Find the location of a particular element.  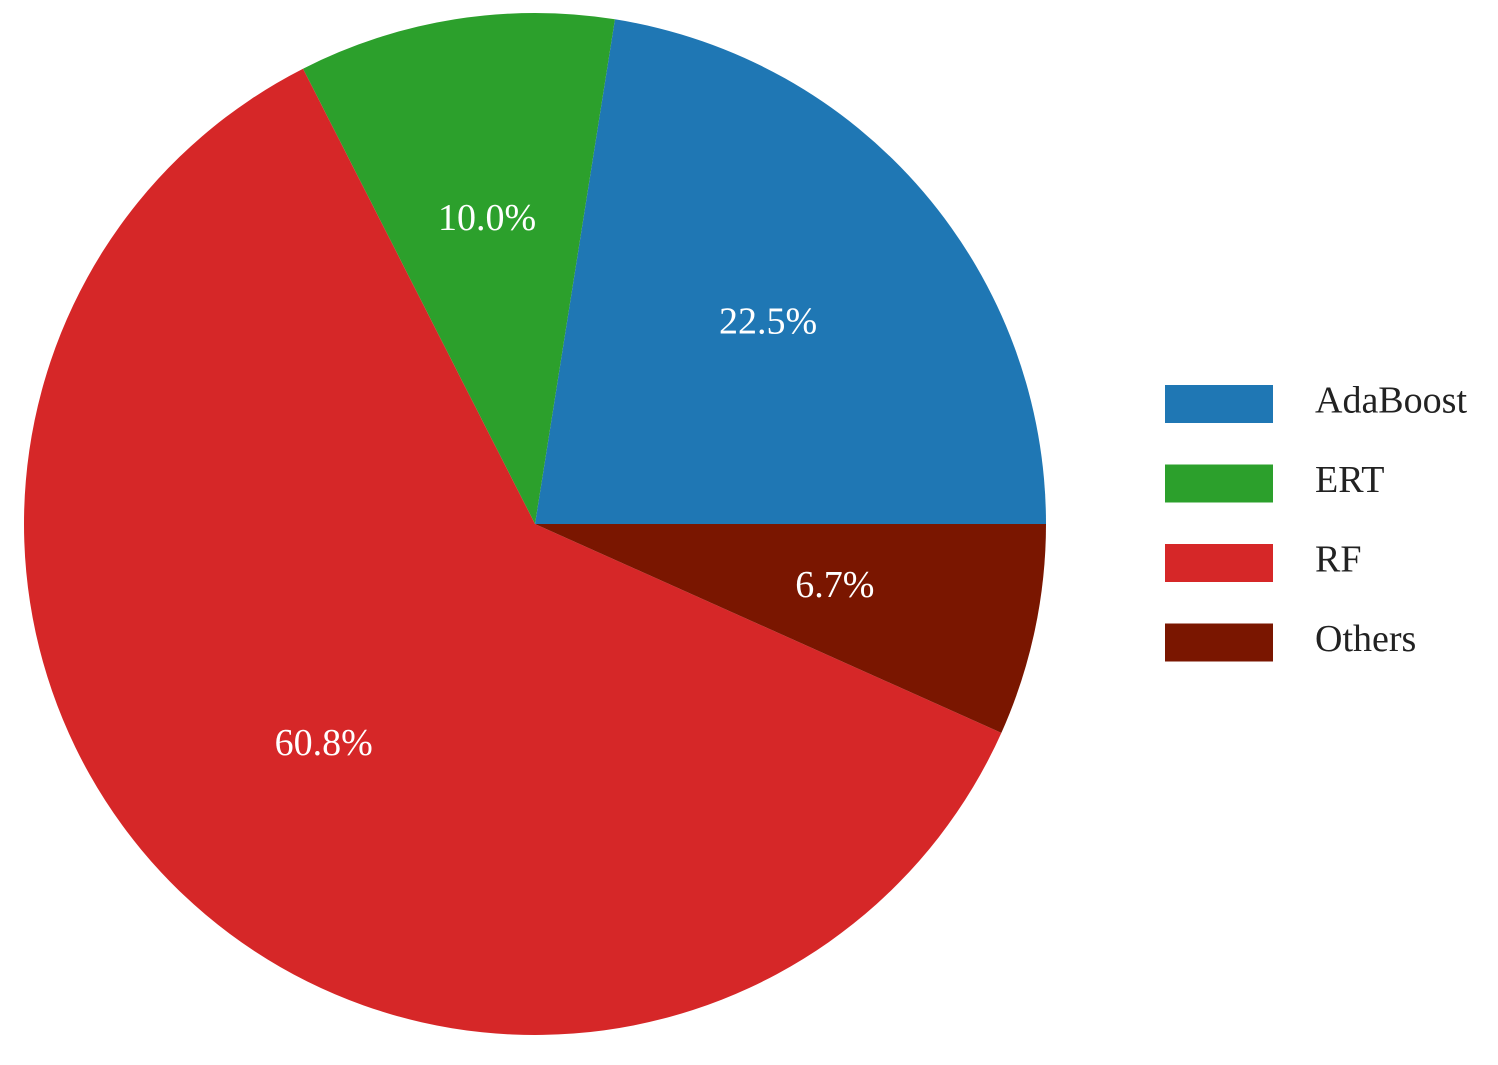

legend-label: RF is located at coordinates (1338, 560).